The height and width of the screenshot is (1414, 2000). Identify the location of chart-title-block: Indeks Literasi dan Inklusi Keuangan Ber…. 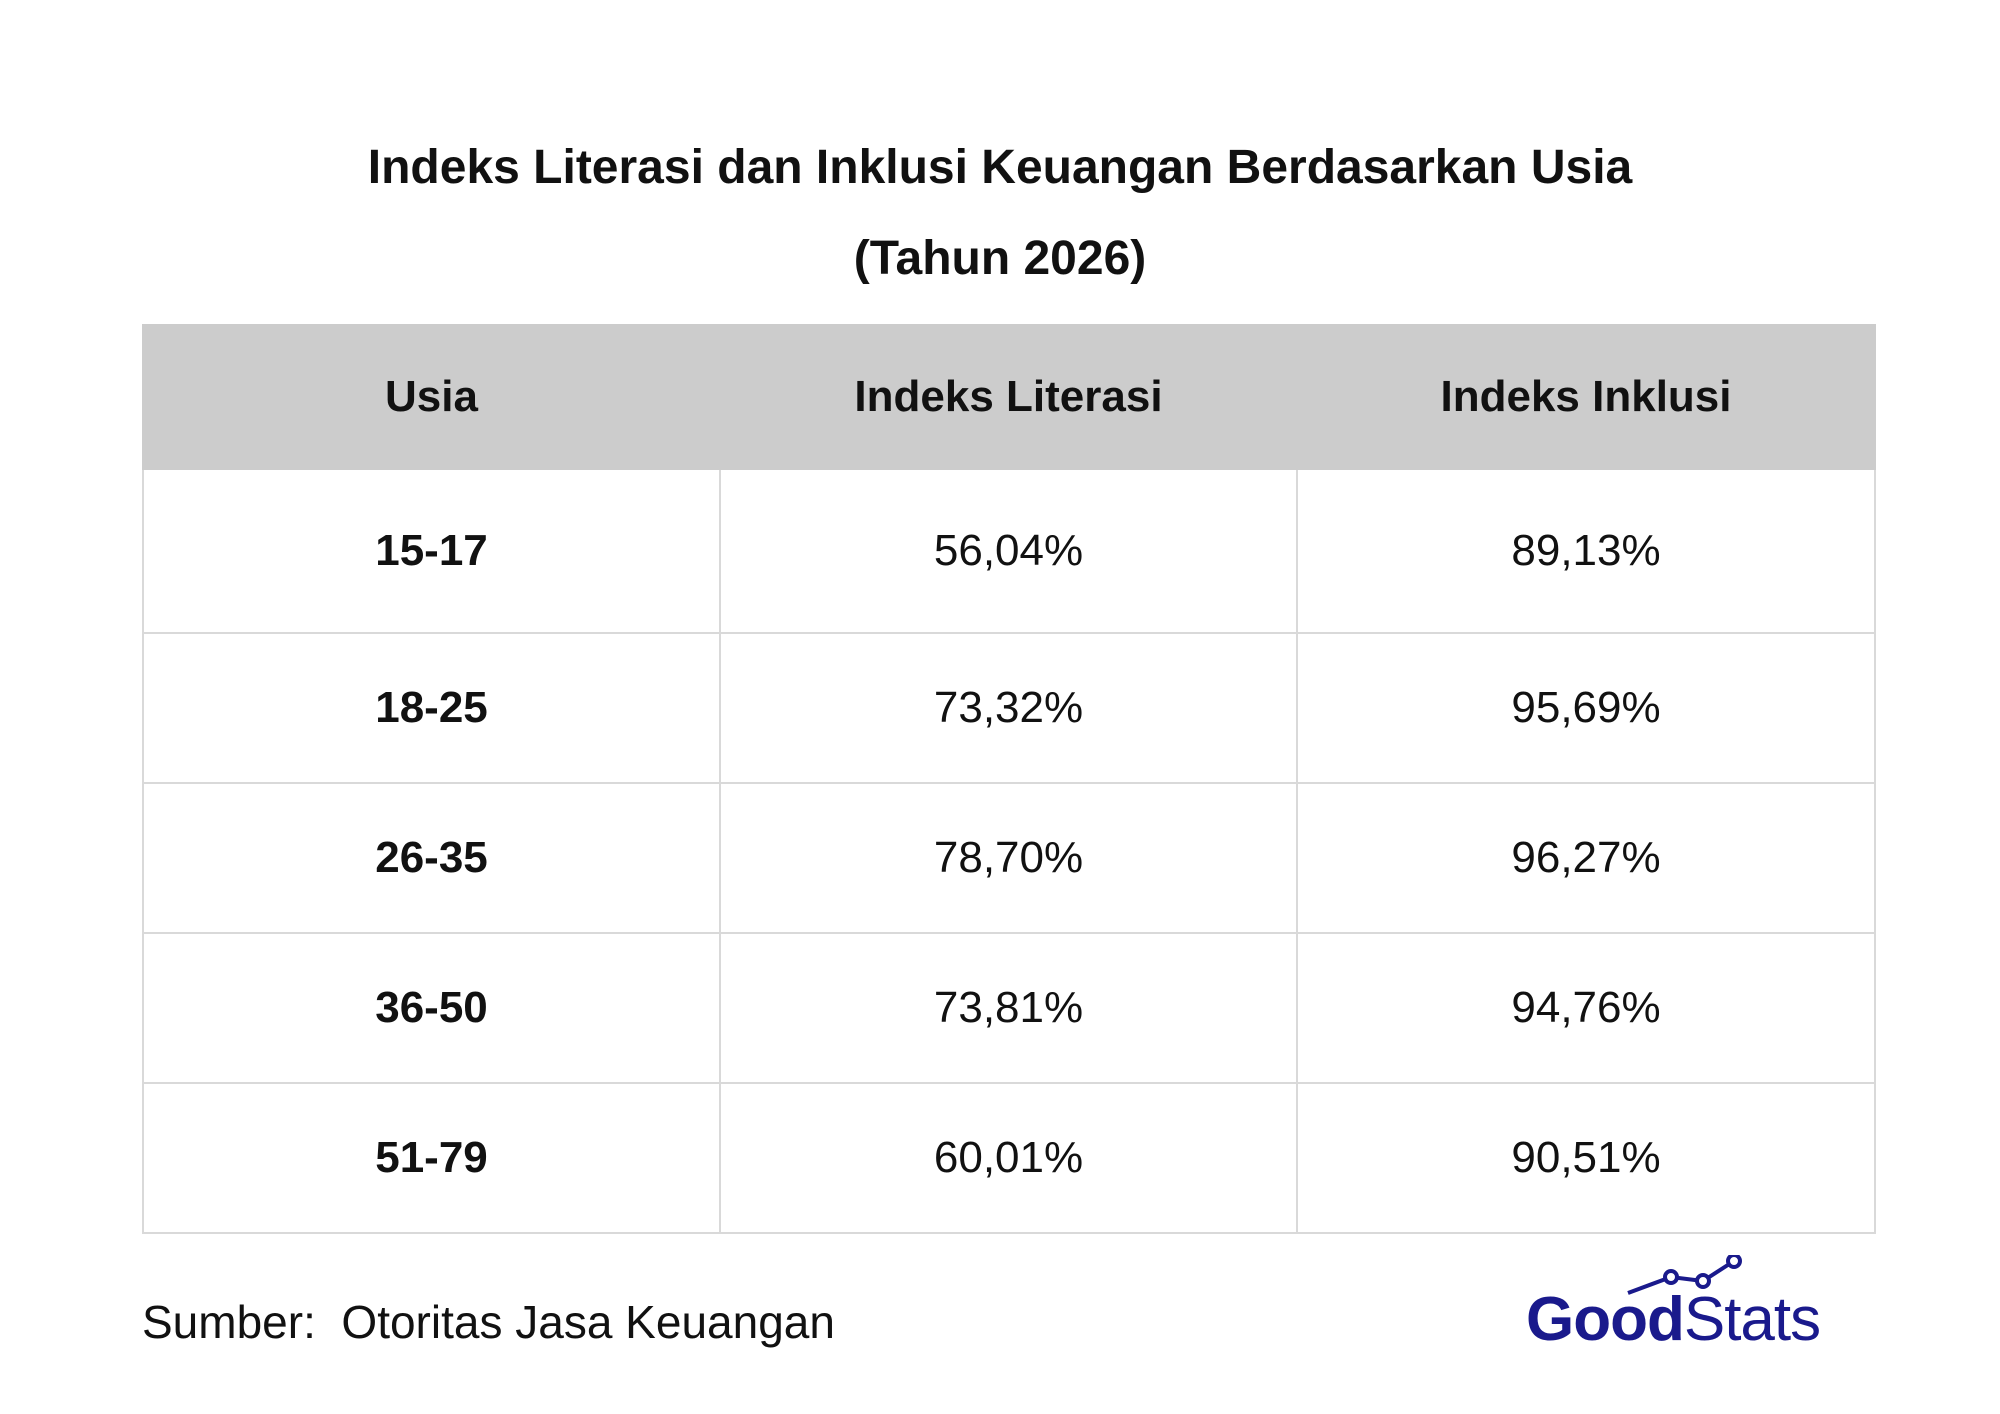
(1000, 213).